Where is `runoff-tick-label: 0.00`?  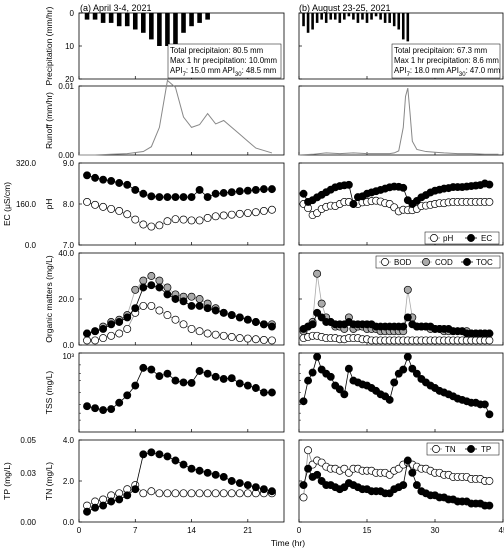
runoff-tick-label: 0.00 is located at coordinates (66, 155).